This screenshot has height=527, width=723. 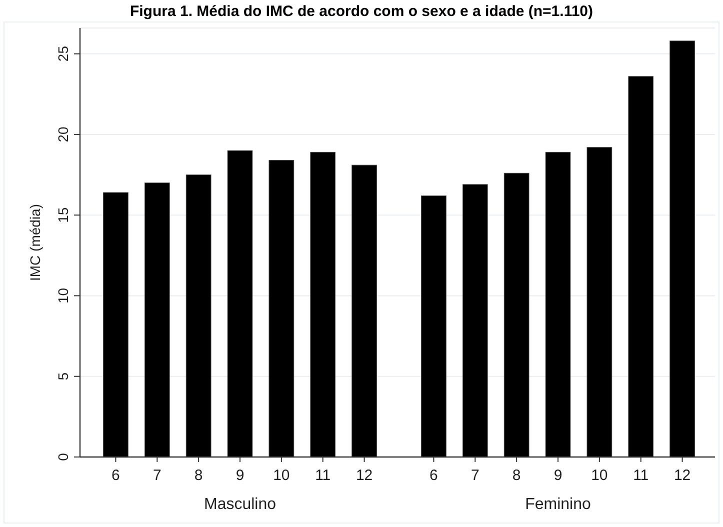 I want to click on y-tick-label: 25, so click(x=63, y=54).